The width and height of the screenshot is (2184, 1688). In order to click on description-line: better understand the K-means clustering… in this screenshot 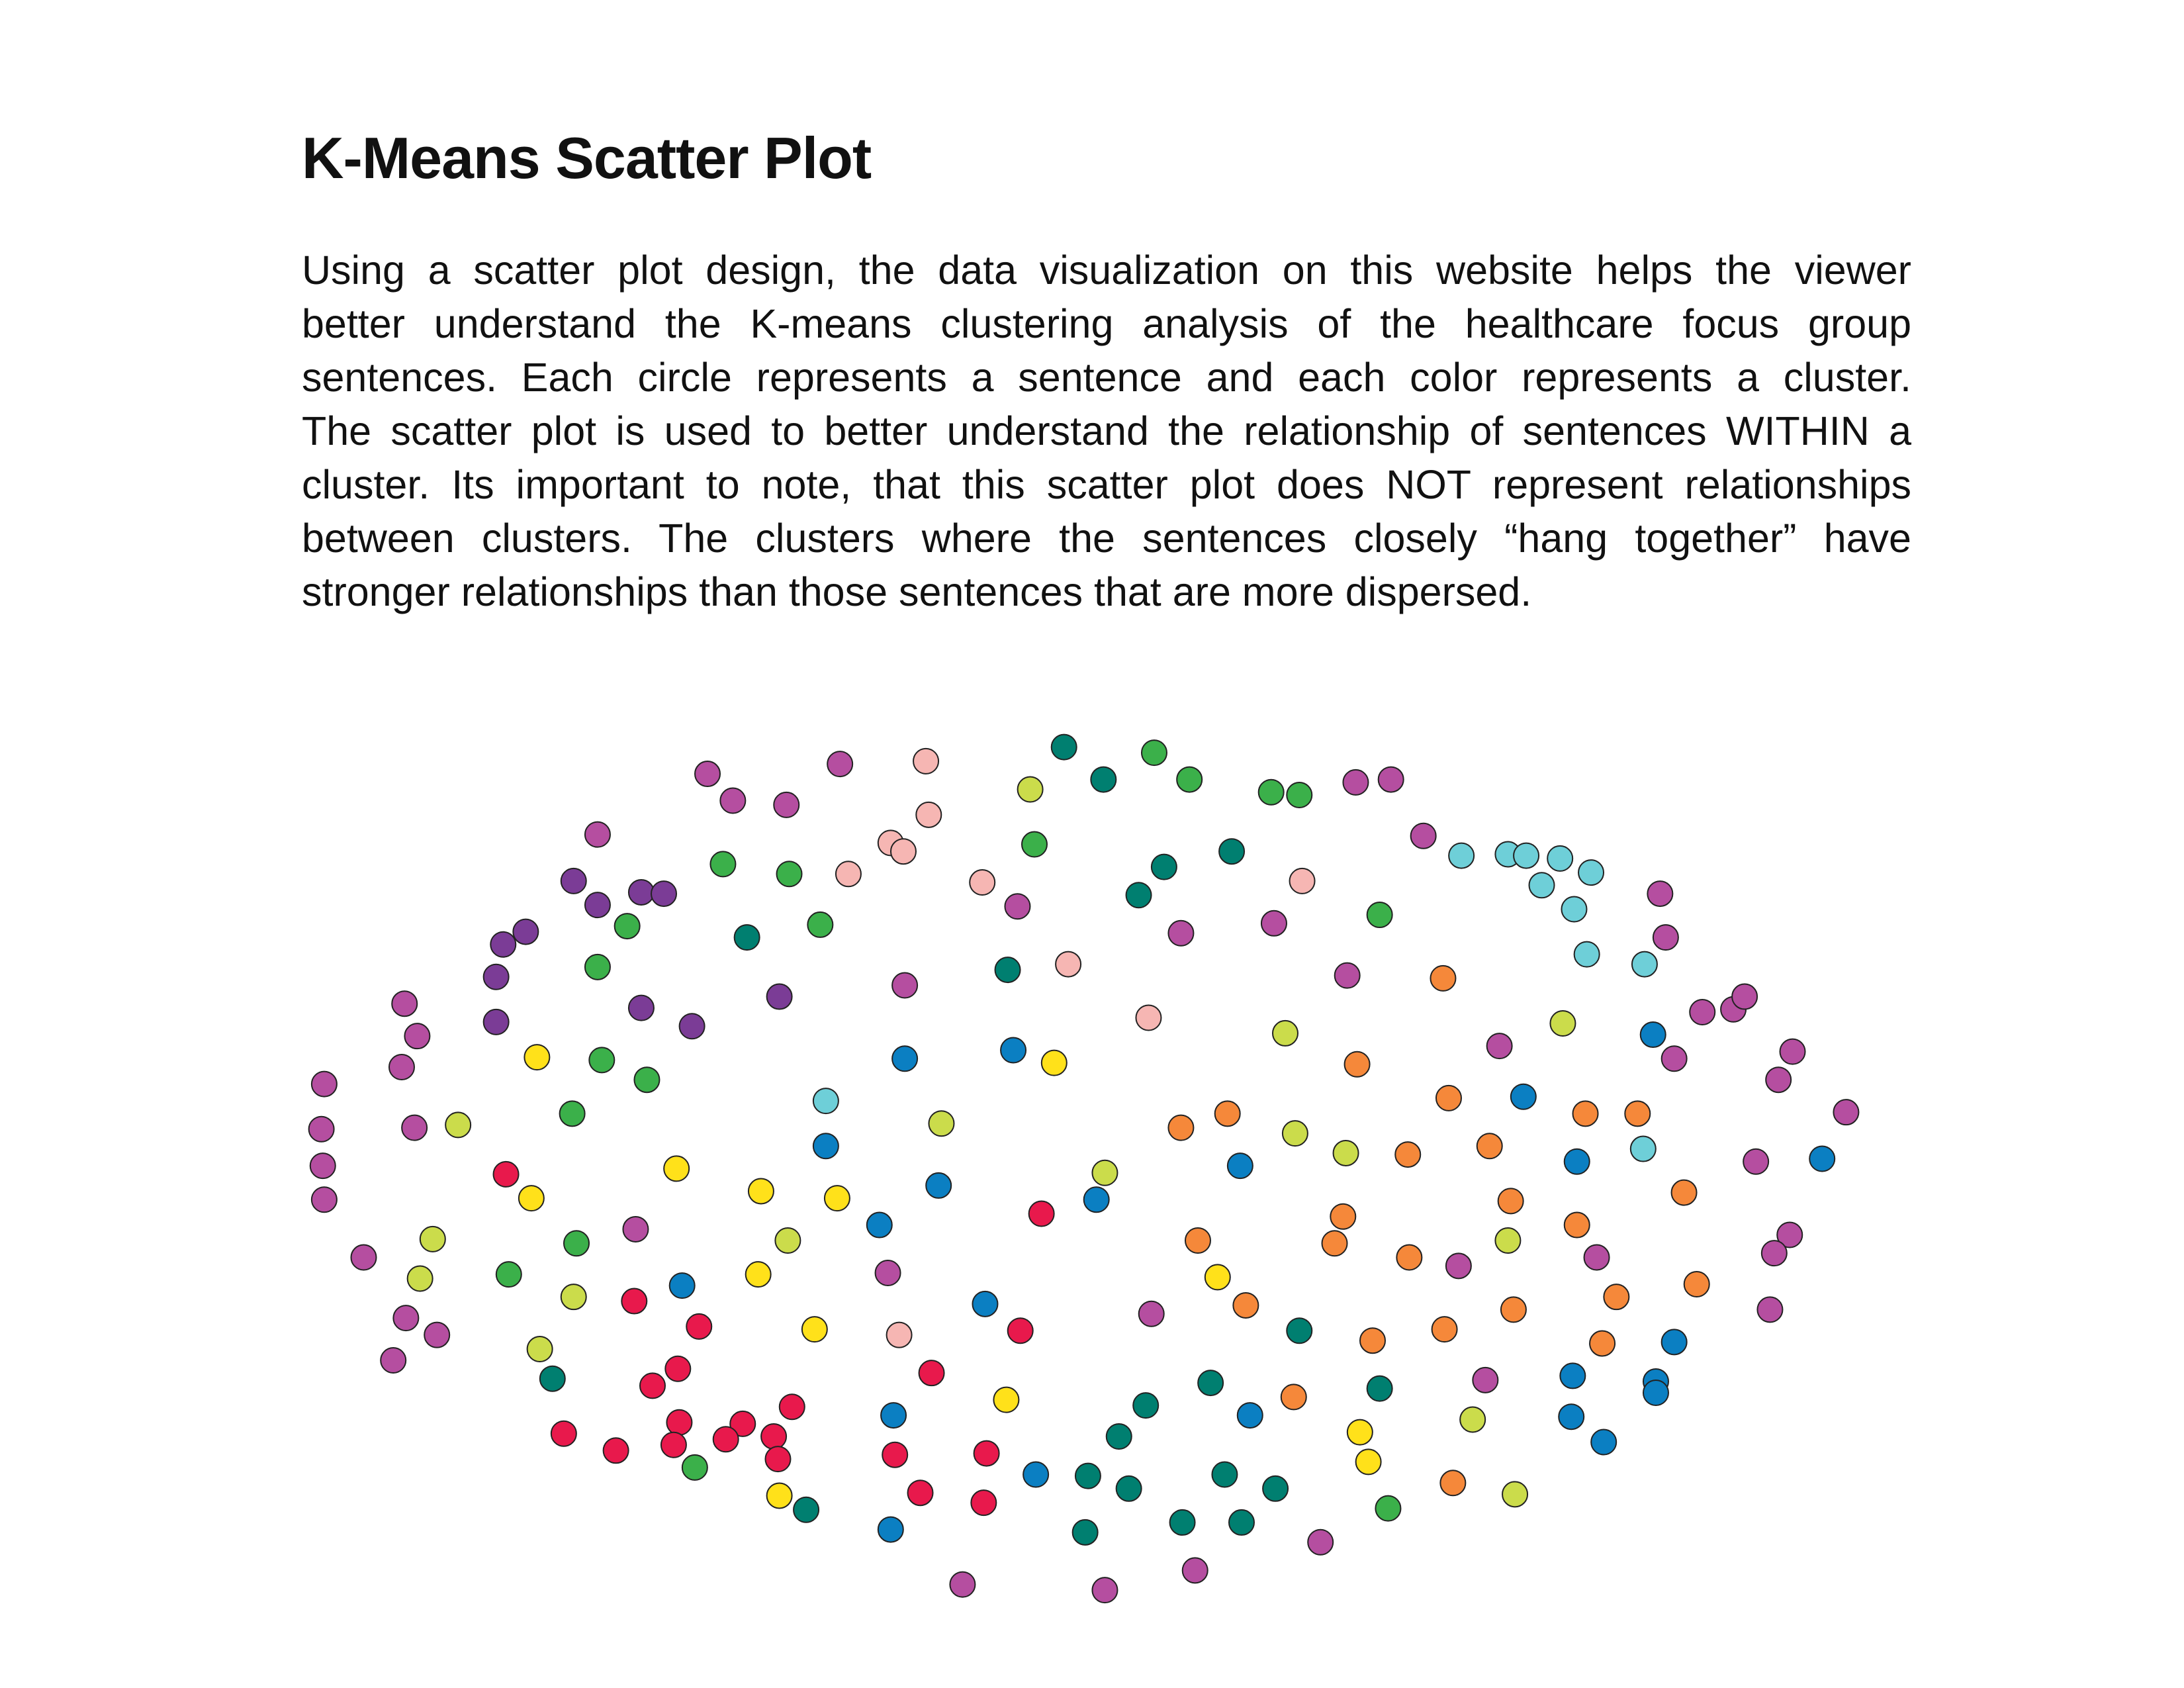, I will do `click(1106, 323)`.